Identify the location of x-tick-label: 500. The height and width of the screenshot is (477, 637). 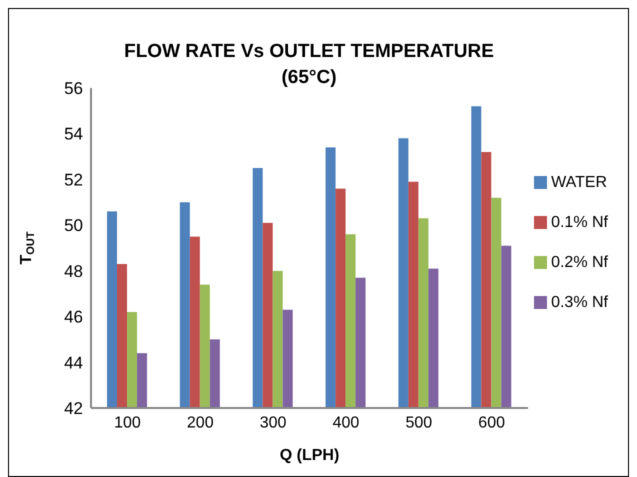
(418, 423).